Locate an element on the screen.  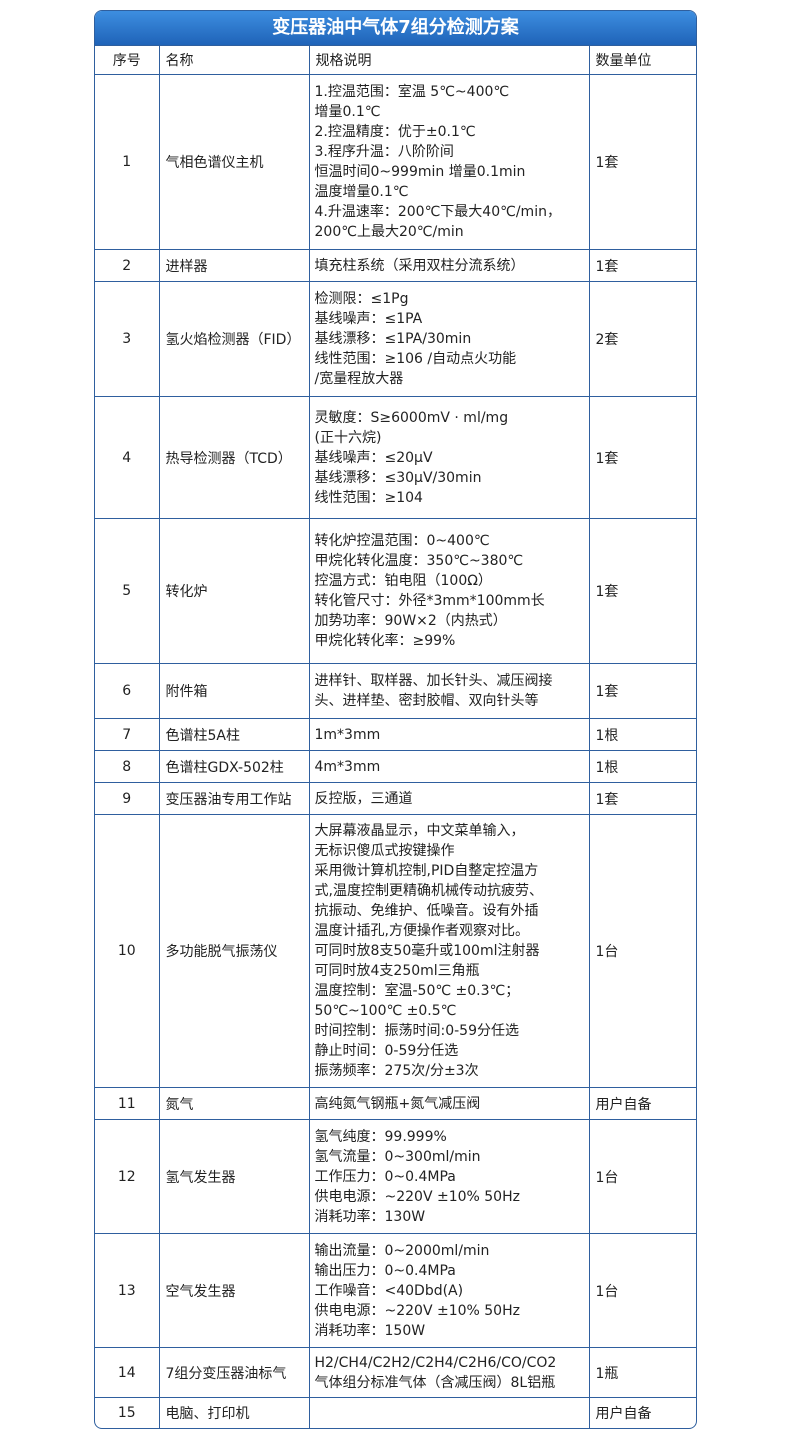
spec-line: 抗振动、免维护、低噪音。设有外插 is located at coordinates (426, 911).